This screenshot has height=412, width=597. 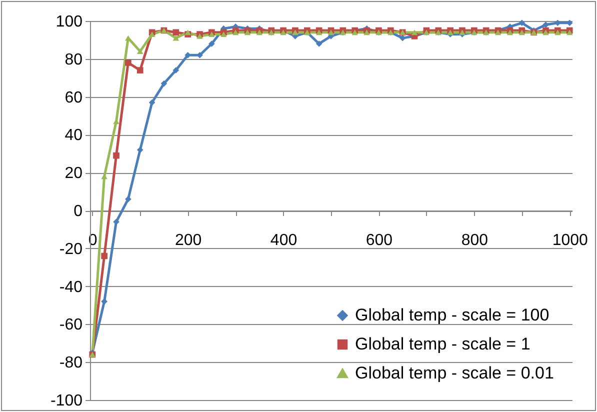 What do you see at coordinates (442, 344) in the screenshot?
I see `legend-label: Global temp - scale = 1` at bounding box center [442, 344].